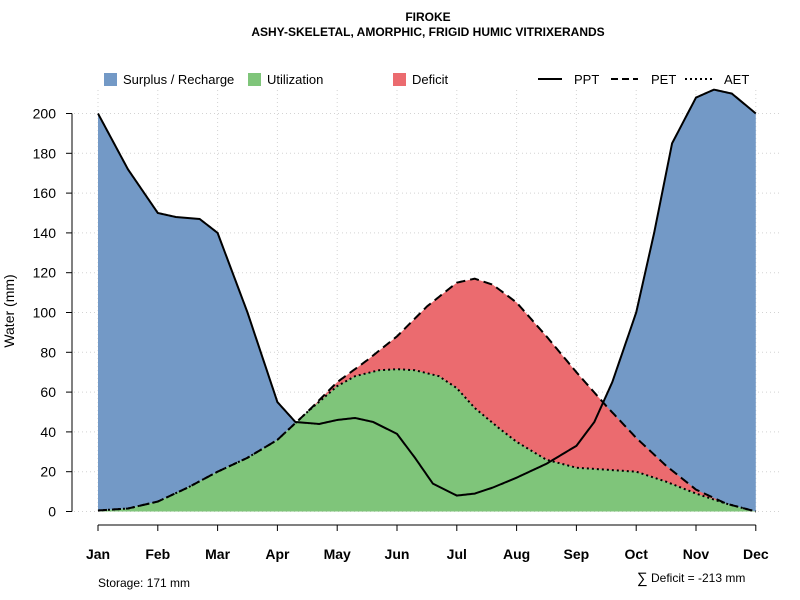 The height and width of the screenshot is (600, 800). I want to click on deficit-sum-symbol: ∑, so click(642, 578).